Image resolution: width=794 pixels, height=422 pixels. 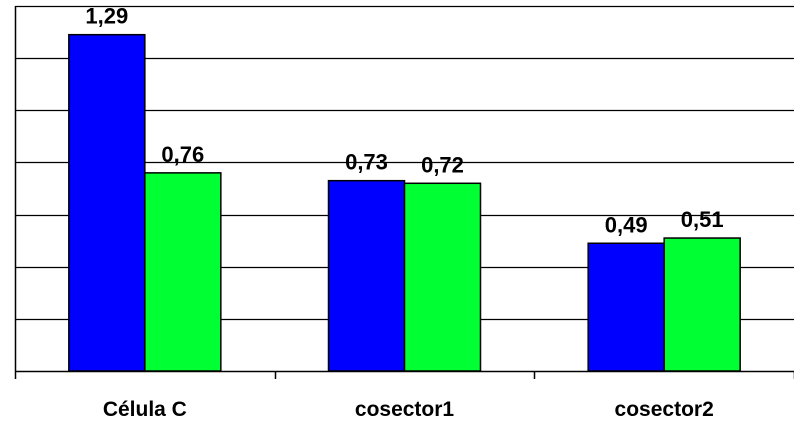 I want to click on data-label-s1-2: 0,51, so click(x=702, y=219).